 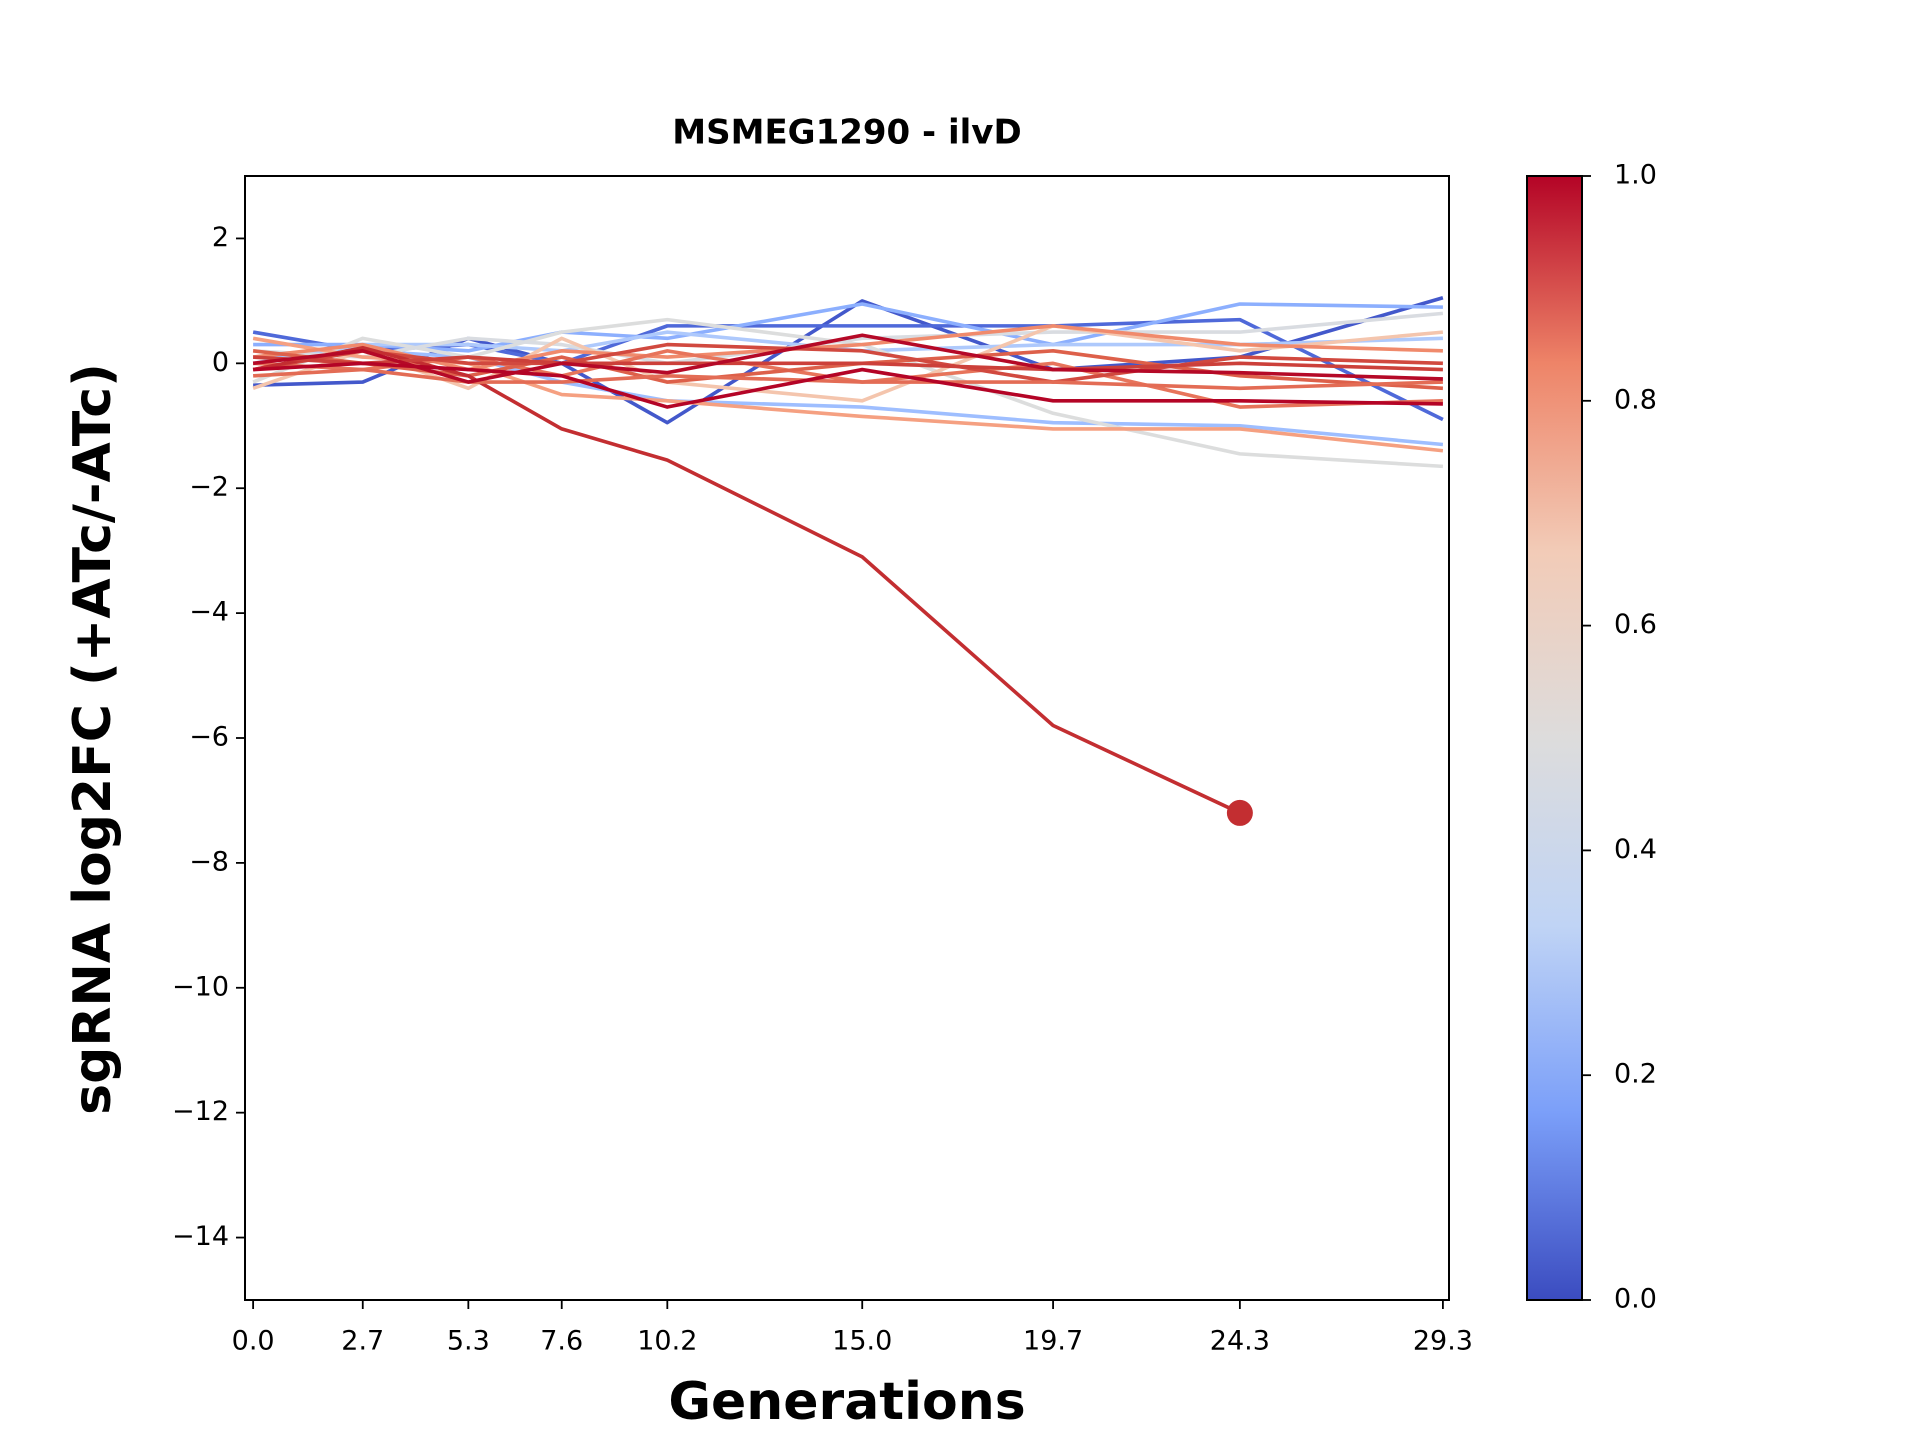 I want to click on x-tick-label: 2.7, so click(x=362, y=1341).